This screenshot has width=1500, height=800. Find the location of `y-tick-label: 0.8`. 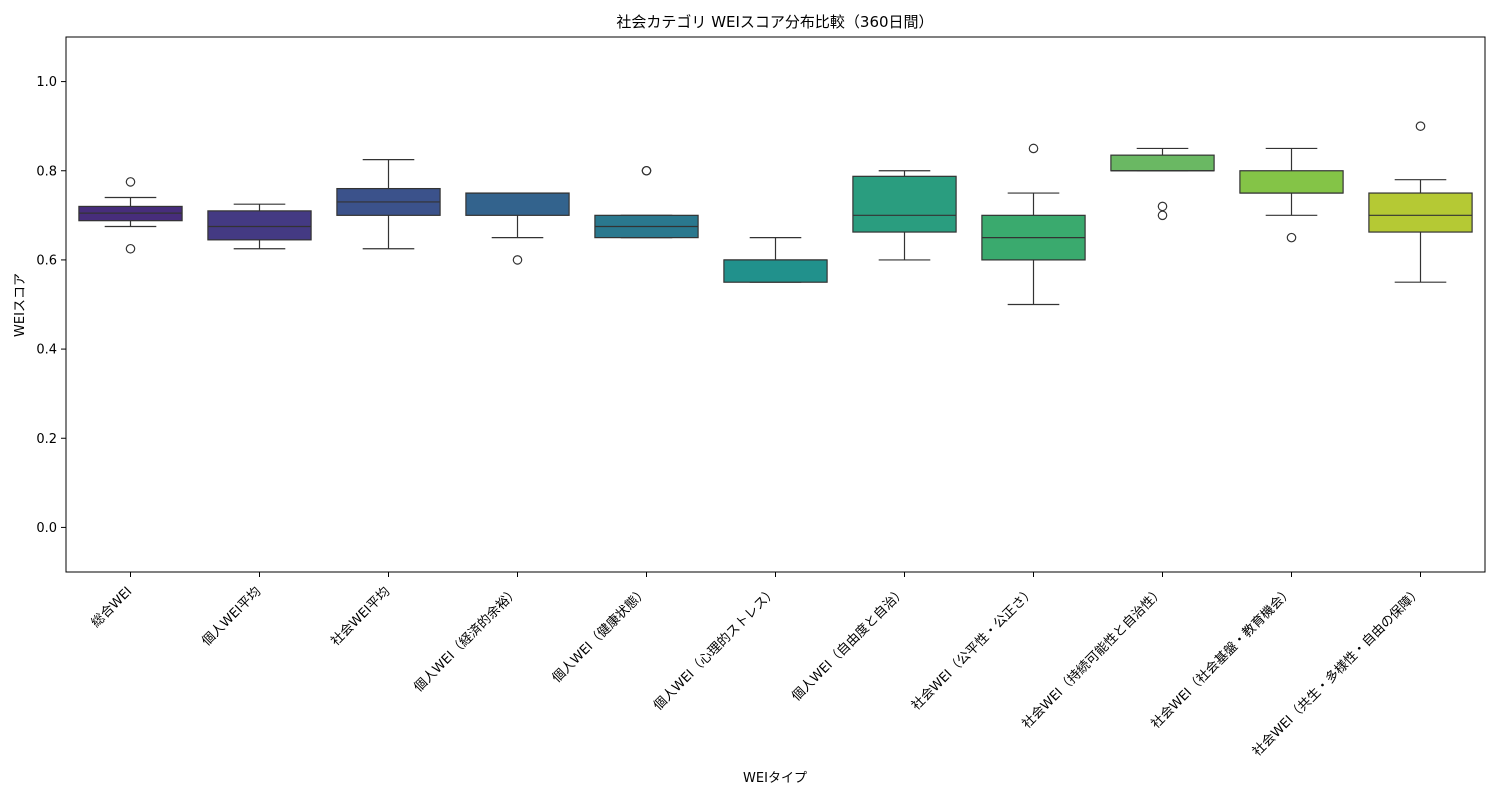

y-tick-label: 0.8 is located at coordinates (46, 171).